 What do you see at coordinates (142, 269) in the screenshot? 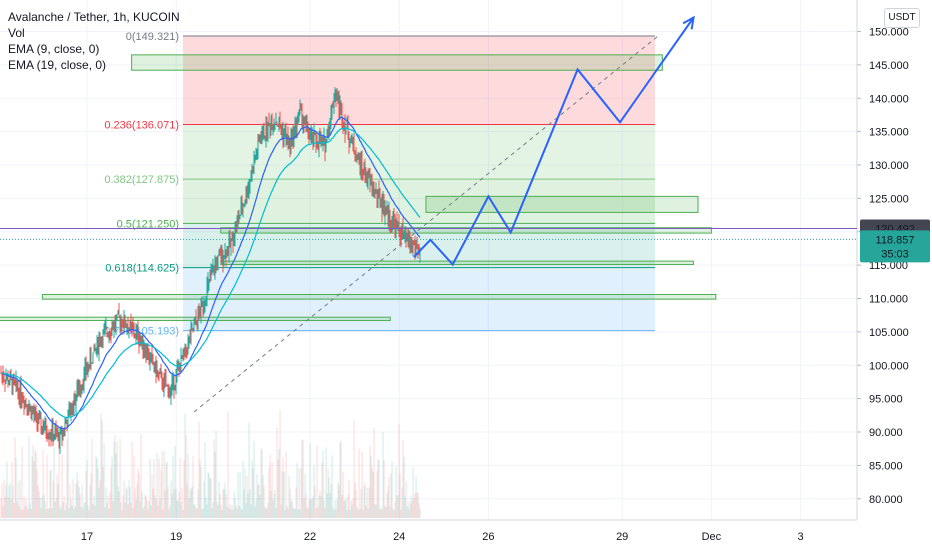
I see `fib-level-label: 0.618(114.625)` at bounding box center [142, 269].